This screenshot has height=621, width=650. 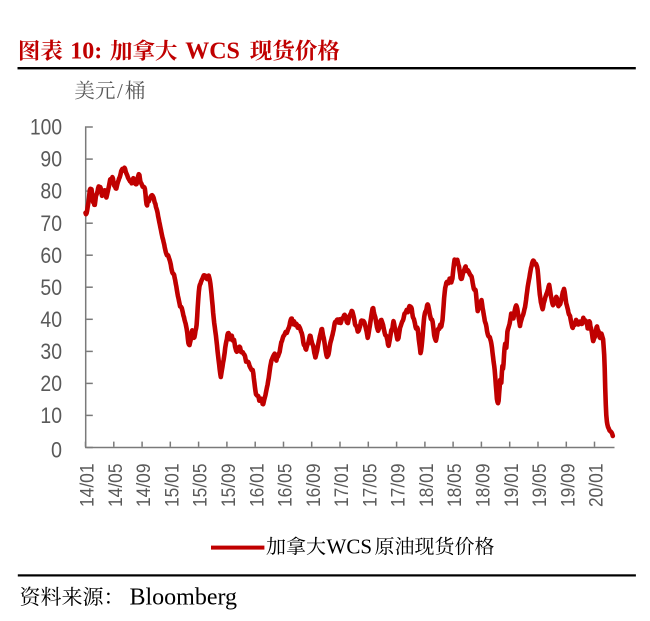 What do you see at coordinates (56, 450) in the screenshot?
I see `svg-text: 0` at bounding box center [56, 450].